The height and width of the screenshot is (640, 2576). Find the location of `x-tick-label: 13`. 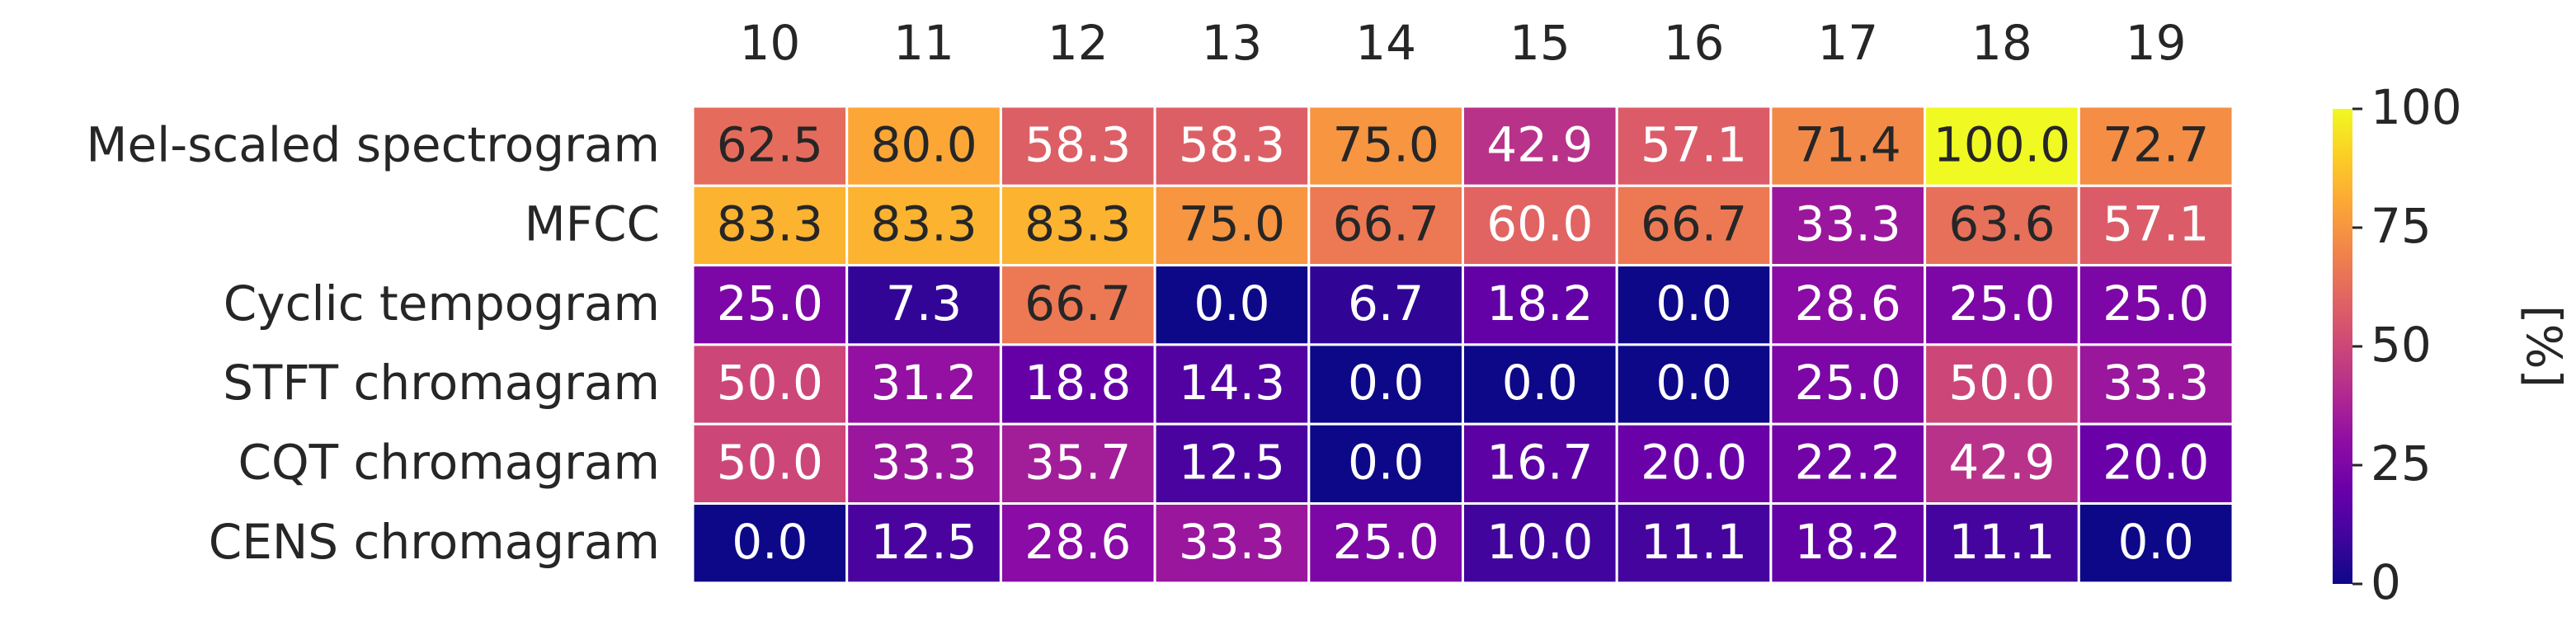

x-tick-label: 13 is located at coordinates (1232, 43).